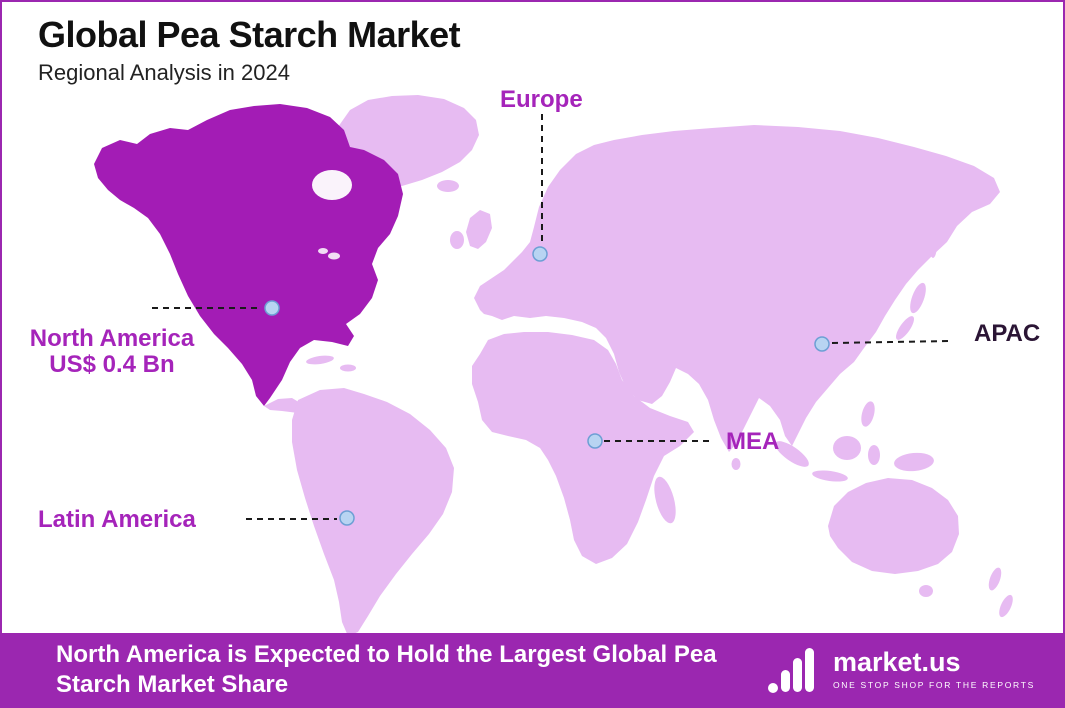  I want to click on islands-southeast-asia, so click(832, 441).